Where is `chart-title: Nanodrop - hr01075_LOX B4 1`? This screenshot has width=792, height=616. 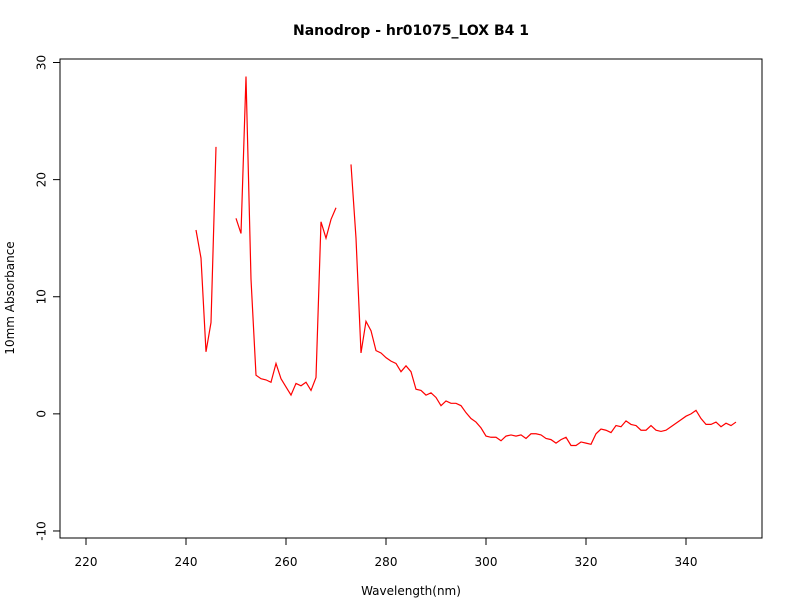
chart-title: Nanodrop - hr01075_LOX B4 1 is located at coordinates (411, 31).